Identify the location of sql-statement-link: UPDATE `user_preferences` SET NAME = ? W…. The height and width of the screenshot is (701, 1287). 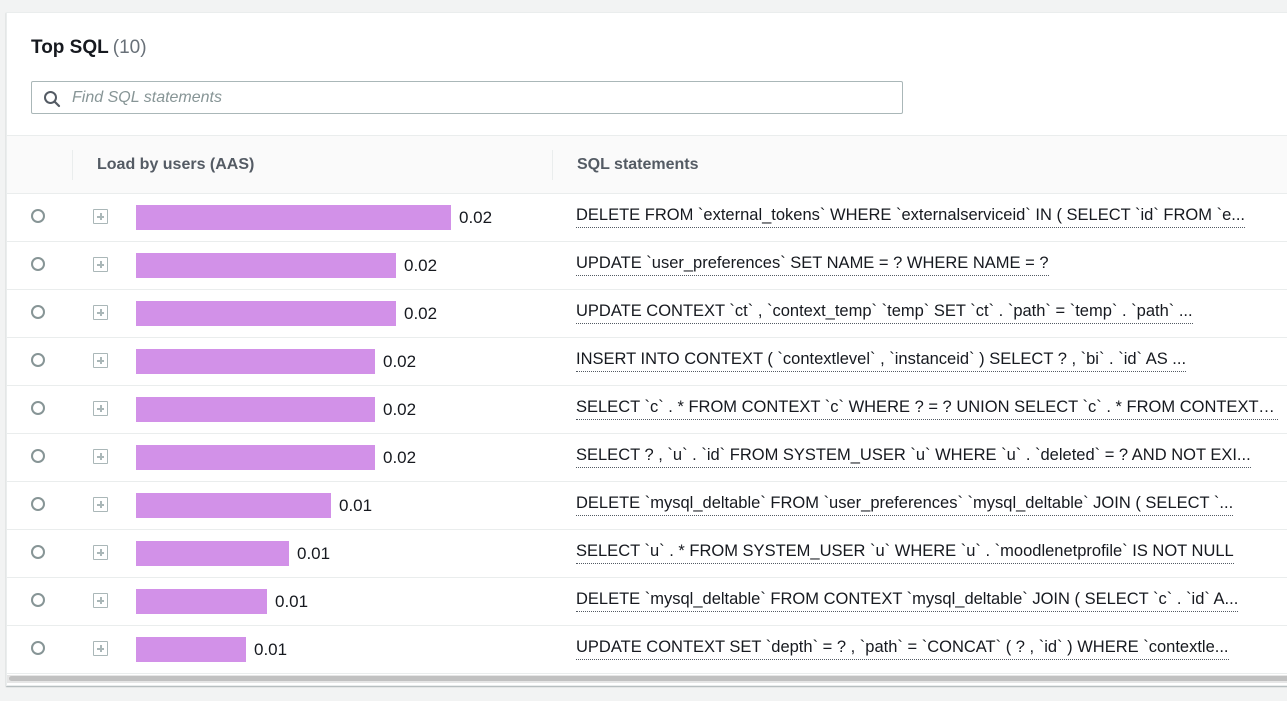
(812, 265).